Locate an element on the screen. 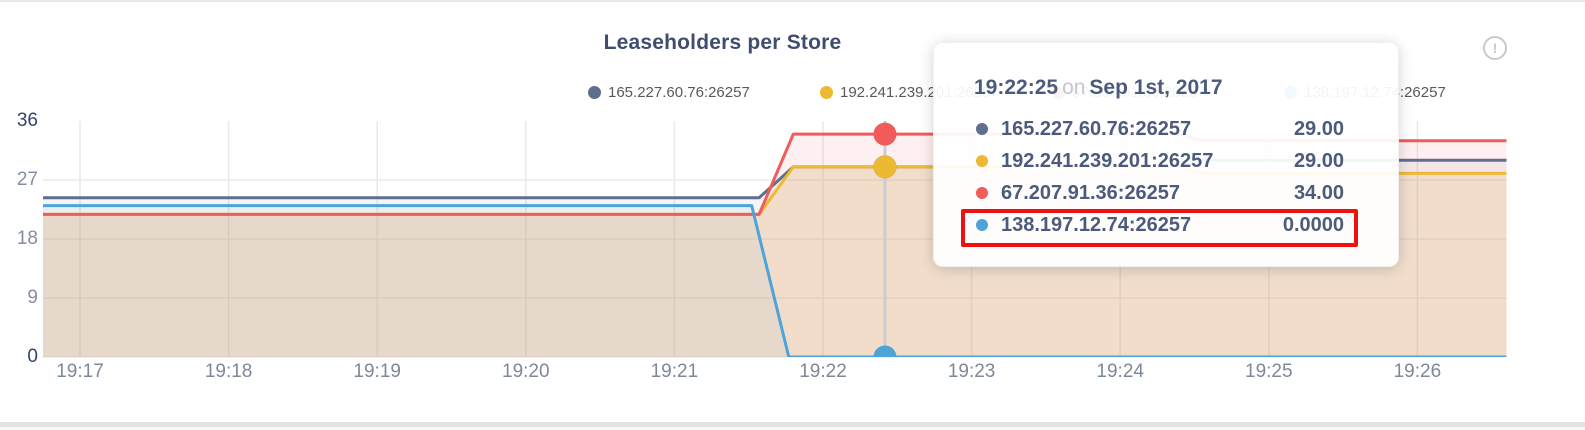 The width and height of the screenshot is (1585, 430). y-axis-label: 18 is located at coordinates (27, 238).